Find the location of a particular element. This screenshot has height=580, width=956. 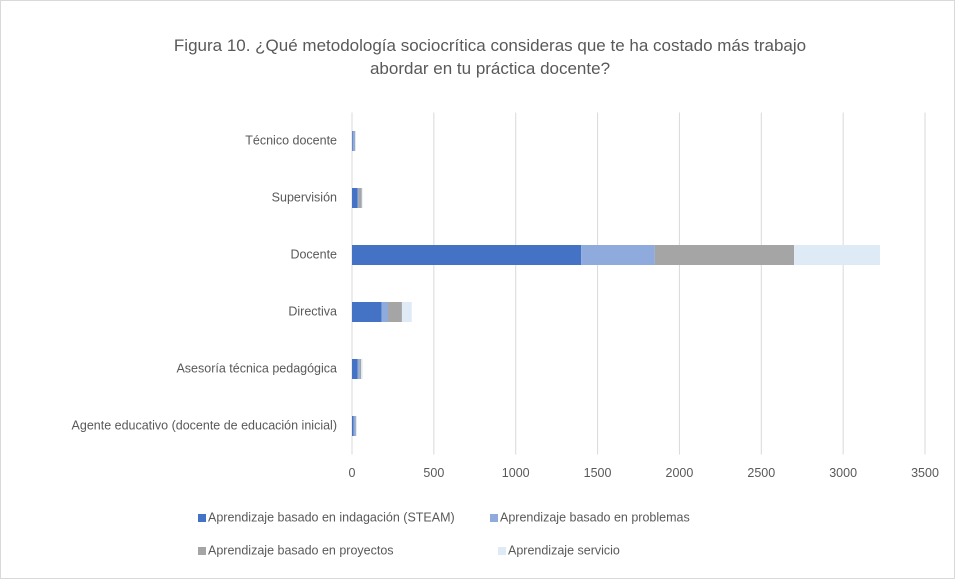

y-tick-label: Supervisión is located at coordinates (304, 197).